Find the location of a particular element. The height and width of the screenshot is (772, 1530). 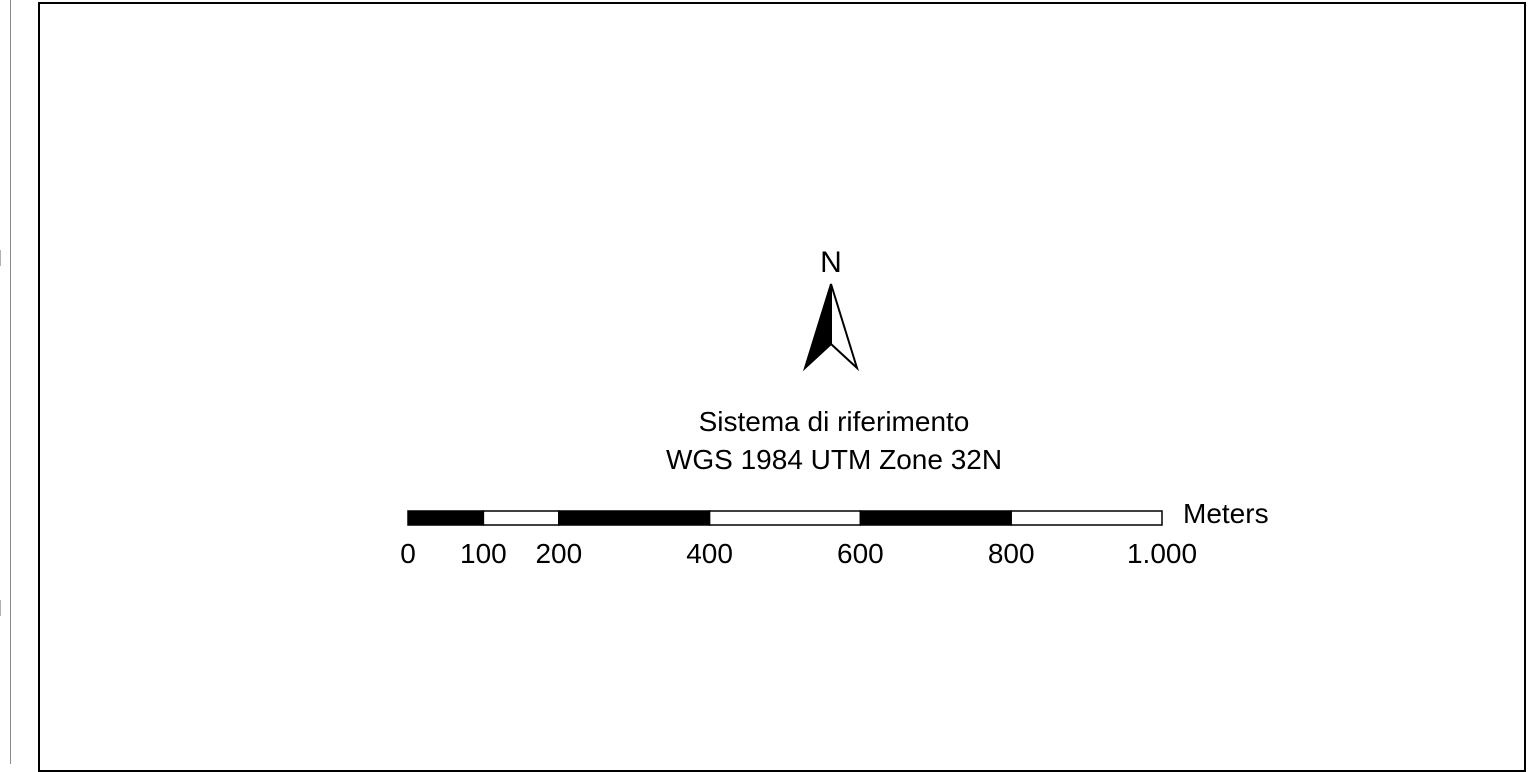

scale-bar-tick-label: 400 is located at coordinates (709, 553).